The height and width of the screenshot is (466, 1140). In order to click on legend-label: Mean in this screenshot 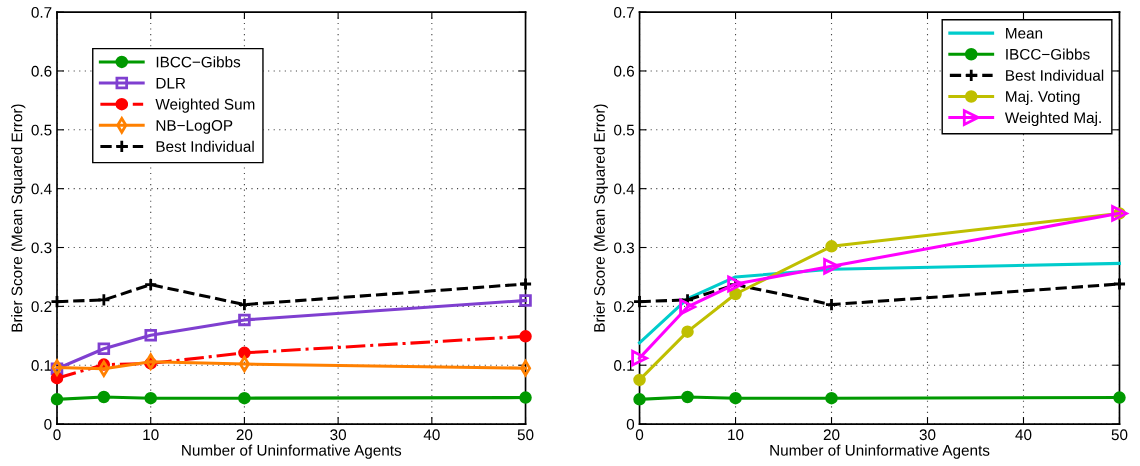, I will do `click(1024, 33)`.